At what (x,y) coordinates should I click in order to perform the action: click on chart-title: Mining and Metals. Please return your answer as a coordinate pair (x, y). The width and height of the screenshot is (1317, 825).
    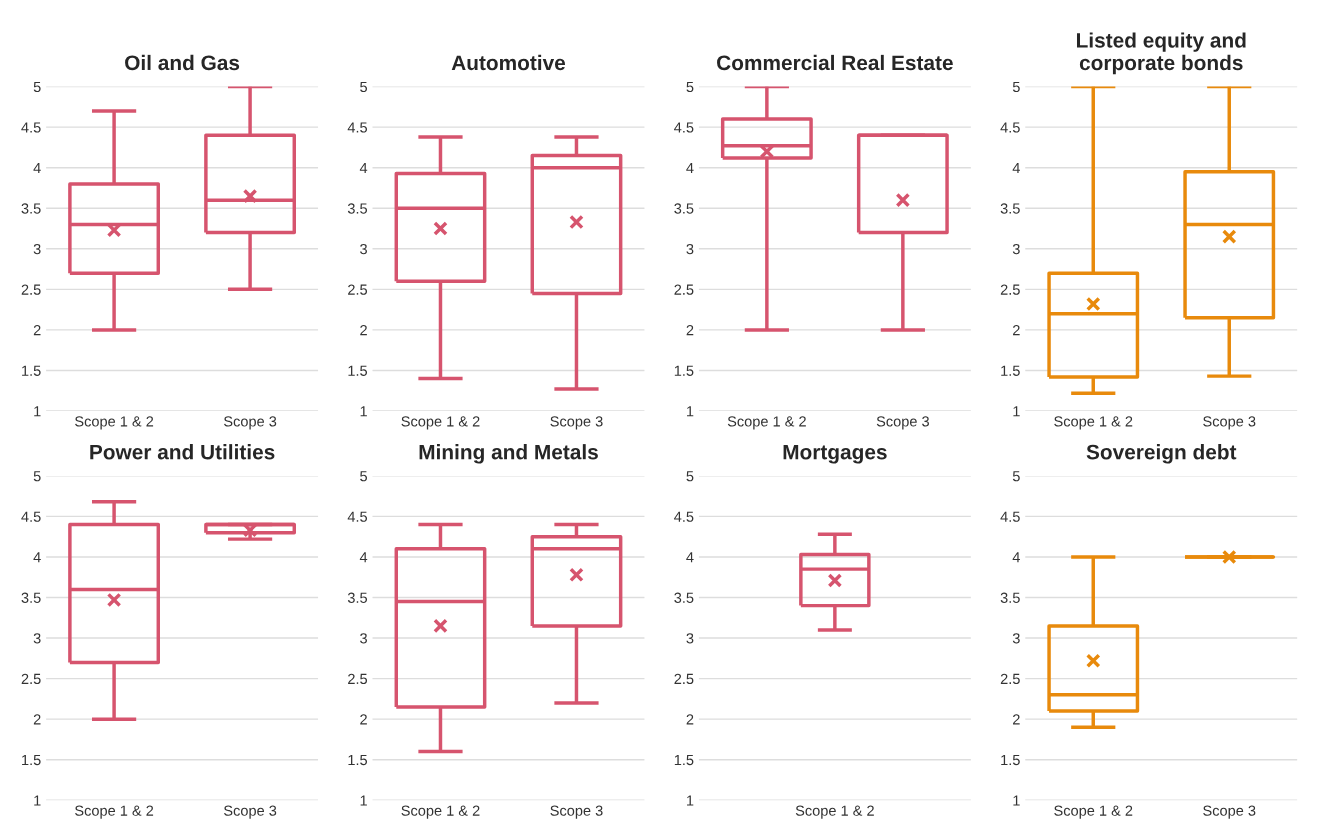
    Looking at the image, I should click on (508, 454).